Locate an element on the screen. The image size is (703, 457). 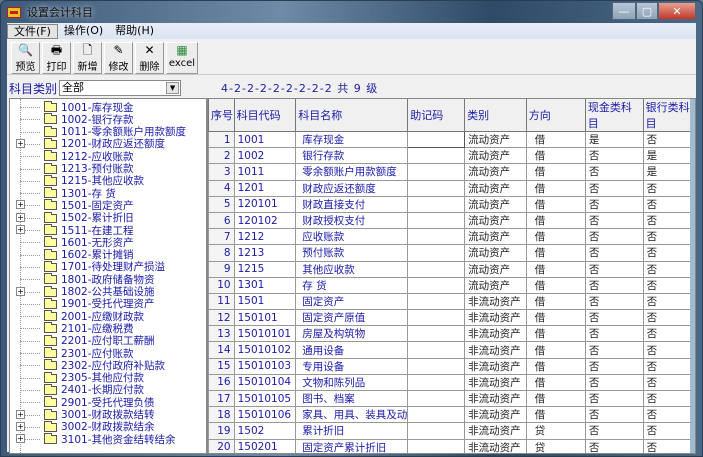
table-row: 3 1011 零余额账户用款额度 流动资产借否是 is located at coordinates (451, 172).